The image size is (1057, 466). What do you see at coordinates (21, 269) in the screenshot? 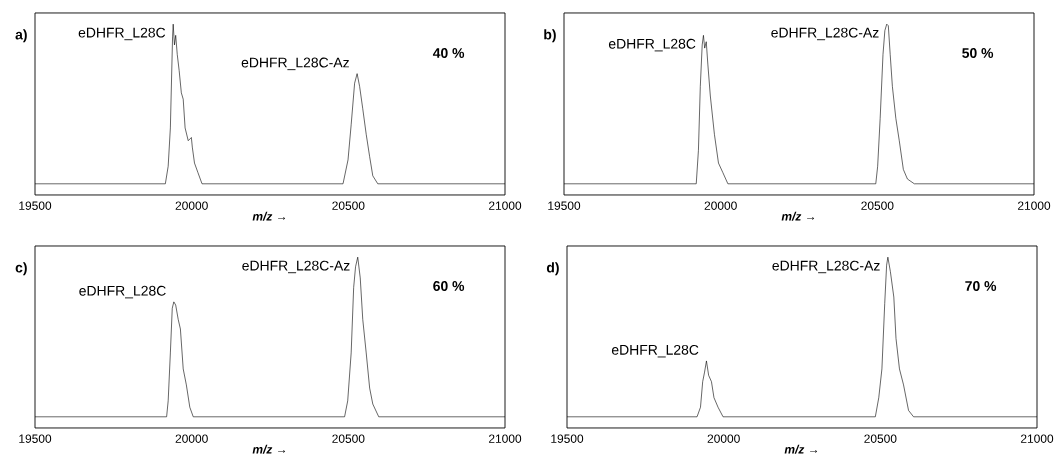
I see `chart-title: c)` at bounding box center [21, 269].